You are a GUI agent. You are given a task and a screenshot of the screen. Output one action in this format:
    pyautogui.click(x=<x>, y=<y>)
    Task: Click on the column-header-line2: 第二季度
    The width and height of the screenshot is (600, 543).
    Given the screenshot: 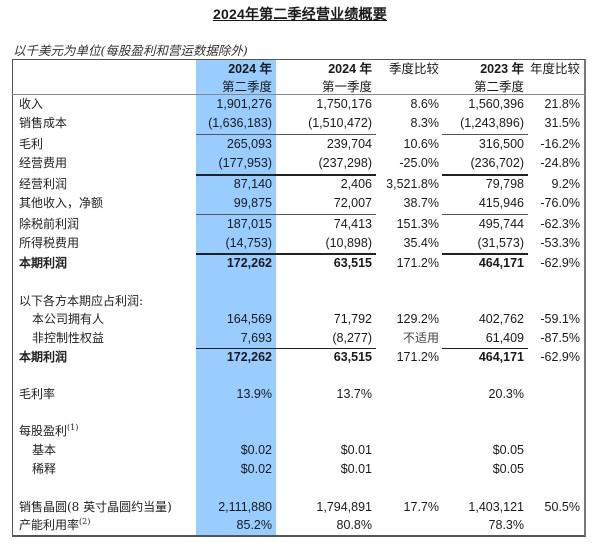 What is the action you would take?
    pyautogui.click(x=498, y=87)
    